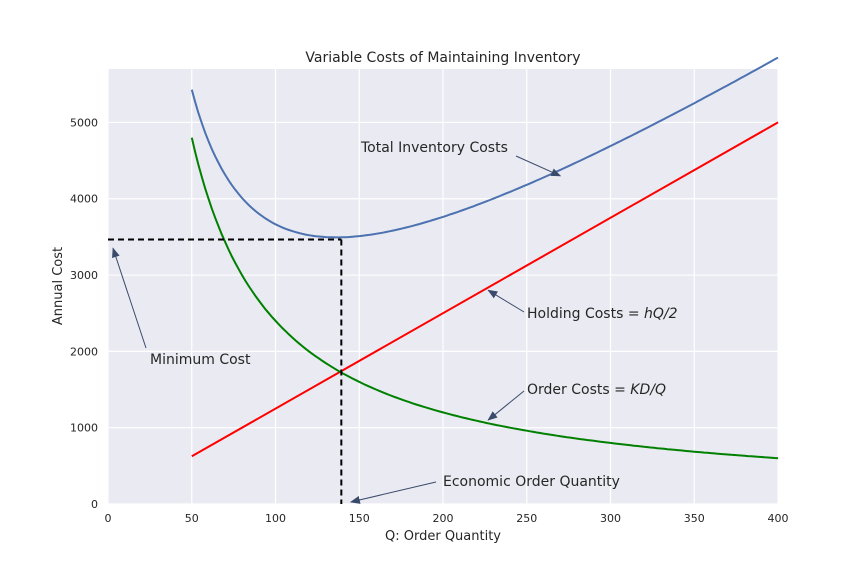  I want to click on x-tick-label: 200, so click(443, 518).